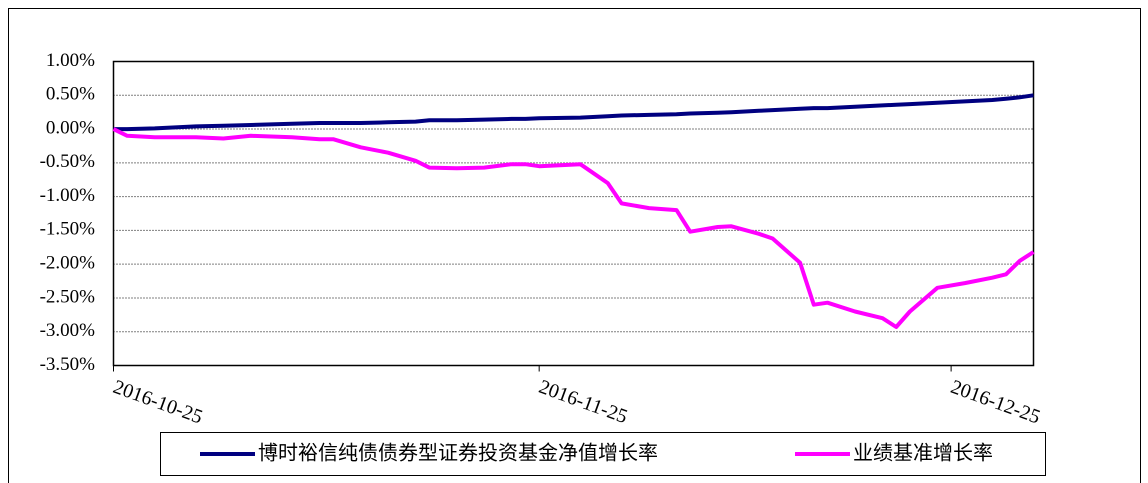 The image size is (1148, 483). Describe the element at coordinates (68, 364) in the screenshot. I see `y-tick-label: -3.50%` at that location.